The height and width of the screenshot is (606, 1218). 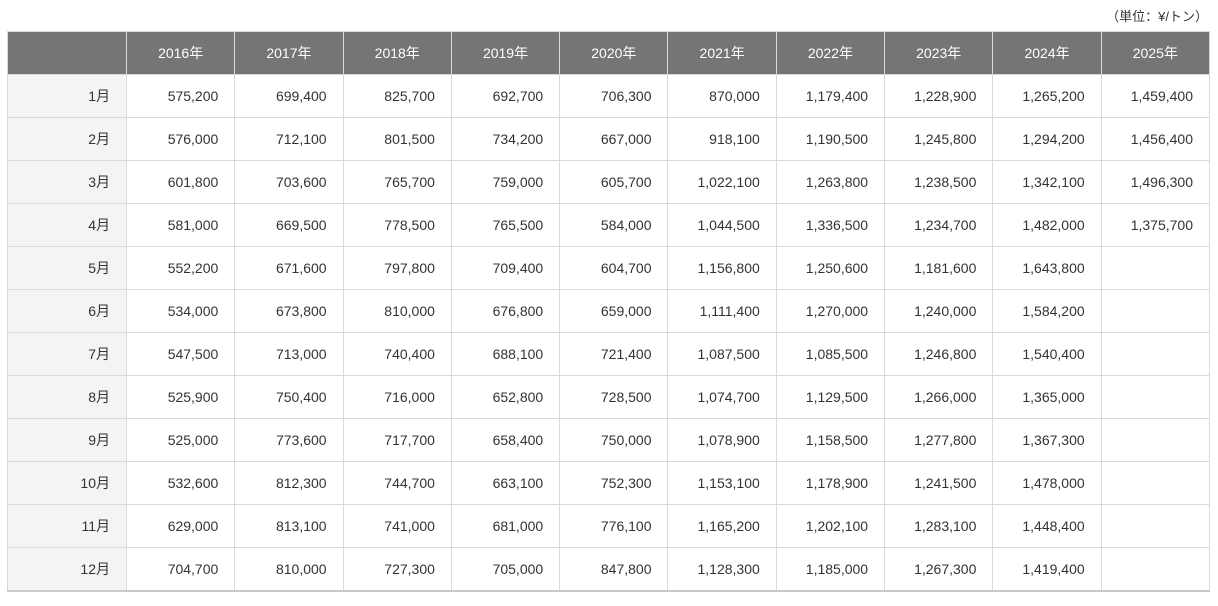 What do you see at coordinates (614, 311) in the screenshot?
I see `price-cell: 659,000` at bounding box center [614, 311].